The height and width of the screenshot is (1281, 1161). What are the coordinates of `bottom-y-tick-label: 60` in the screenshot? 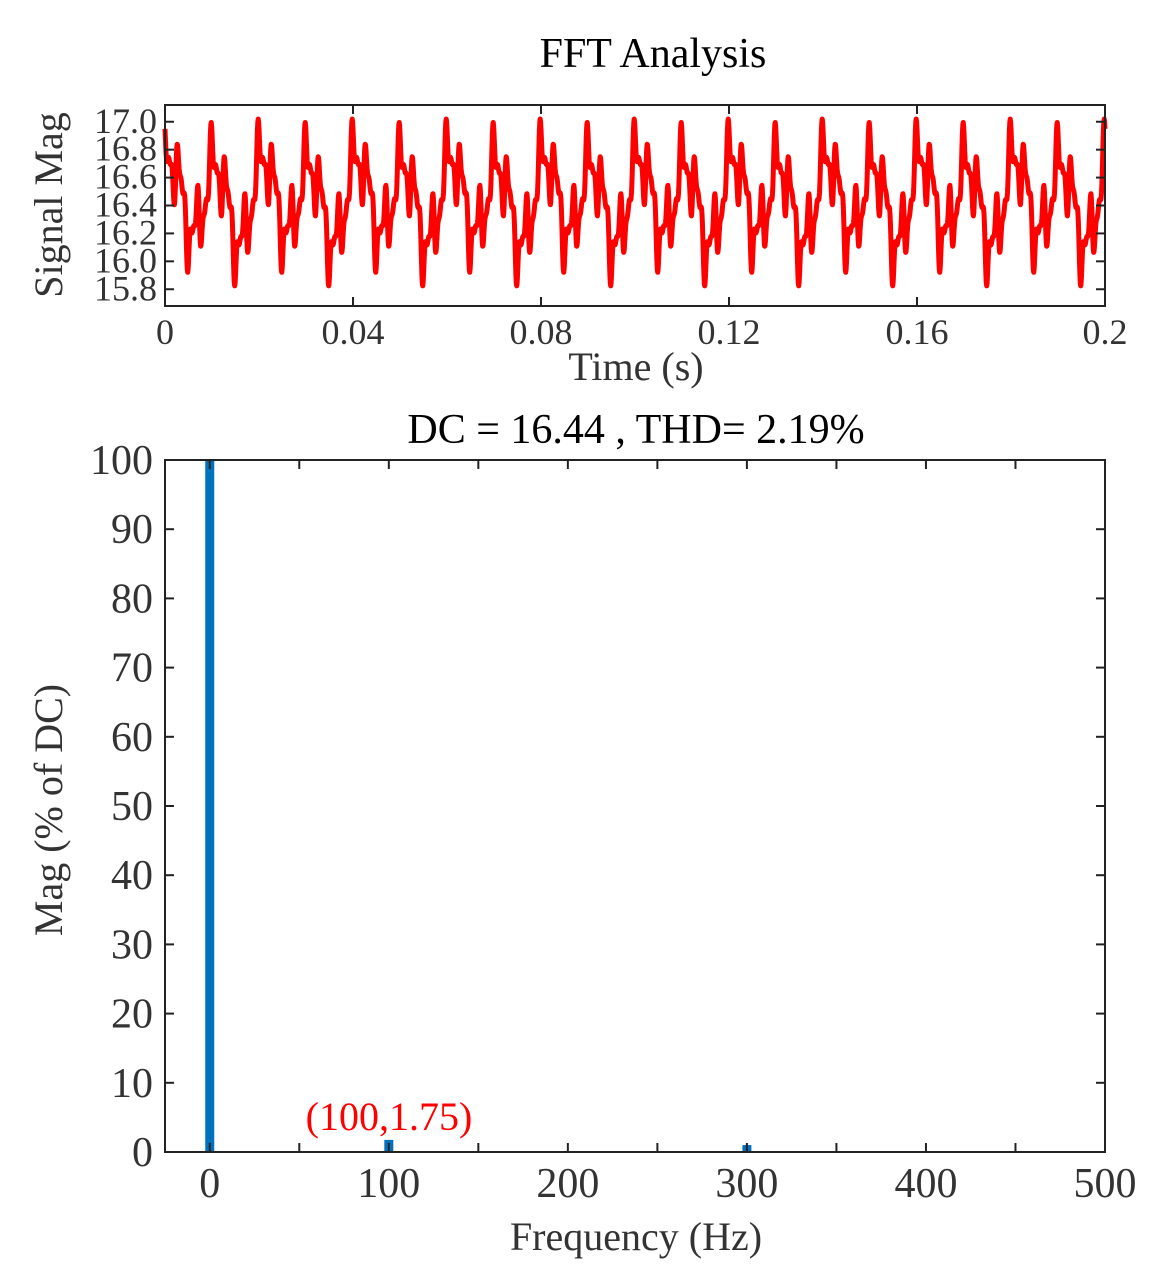 It's located at (132, 738).